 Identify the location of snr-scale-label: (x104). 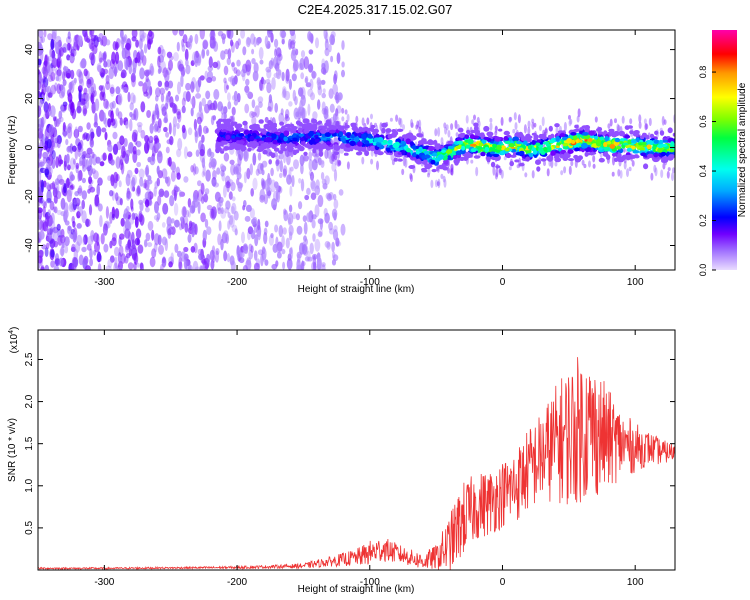
(14, 340).